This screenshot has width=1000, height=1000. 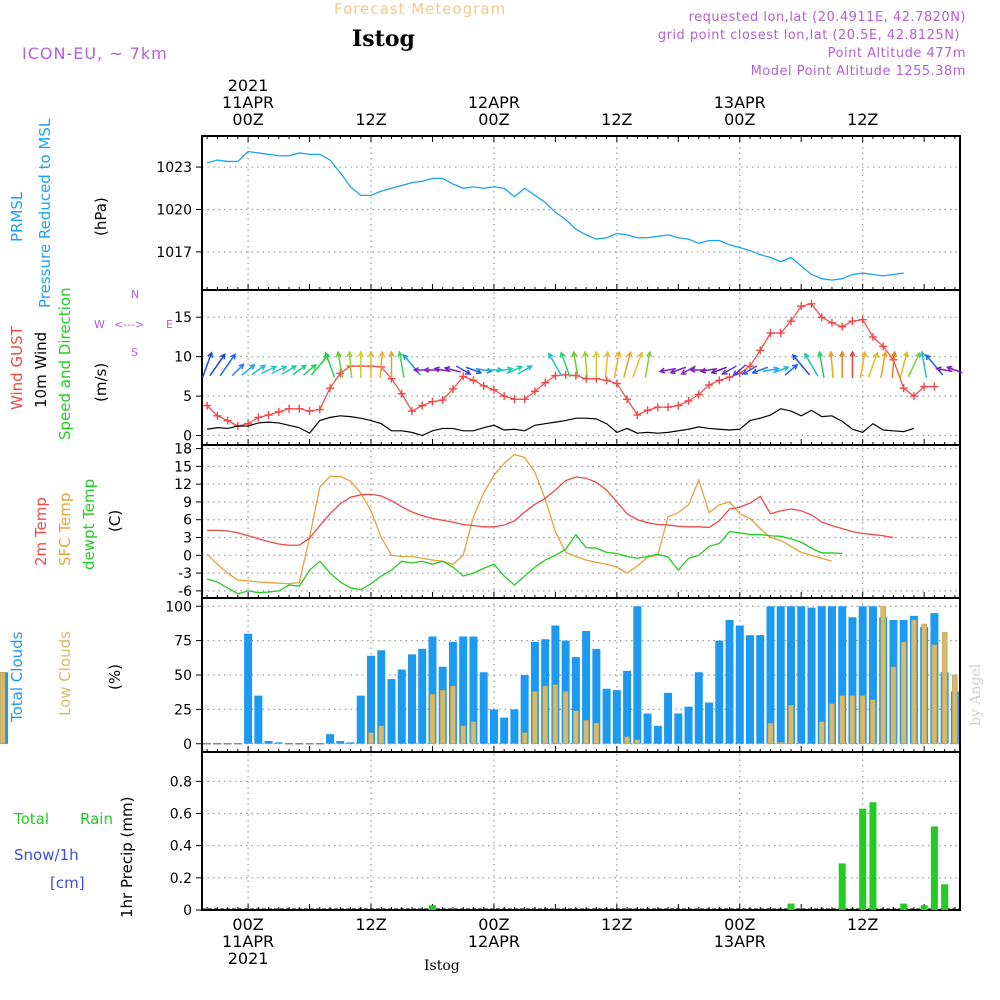 What do you see at coordinates (96, 819) in the screenshot?
I see `rain-label-rain: Rain` at bounding box center [96, 819].